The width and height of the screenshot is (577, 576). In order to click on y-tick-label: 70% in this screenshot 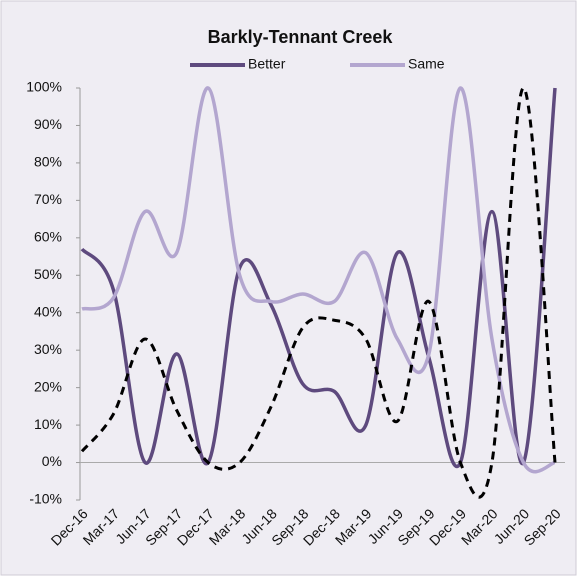, I will do `click(48, 199)`.